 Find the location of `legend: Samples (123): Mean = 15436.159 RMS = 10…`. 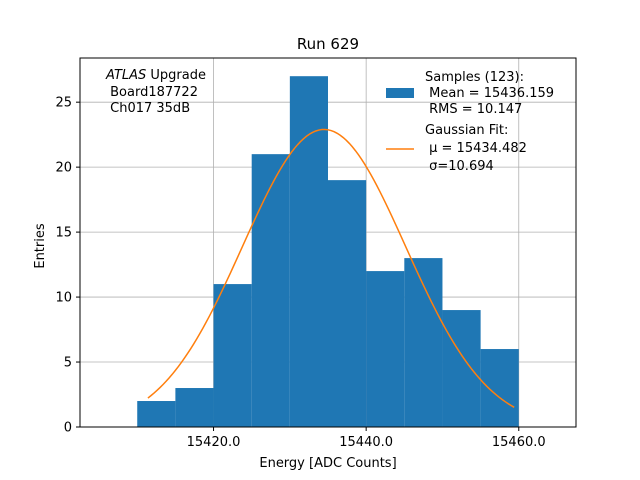

legend: Samples (123): Mean = 15436.159 RMS = 10… is located at coordinates (470, 122).